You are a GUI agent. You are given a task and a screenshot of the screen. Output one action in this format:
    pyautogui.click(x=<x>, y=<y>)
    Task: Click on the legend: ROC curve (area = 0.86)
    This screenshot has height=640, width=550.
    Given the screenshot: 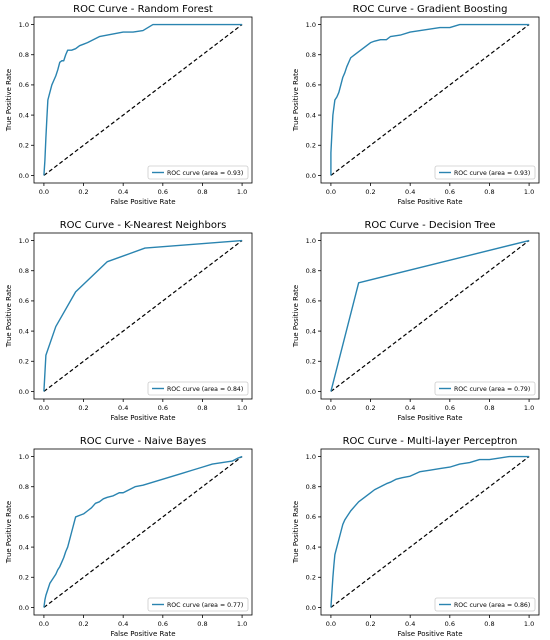 What is the action you would take?
    pyautogui.click(x=485, y=604)
    